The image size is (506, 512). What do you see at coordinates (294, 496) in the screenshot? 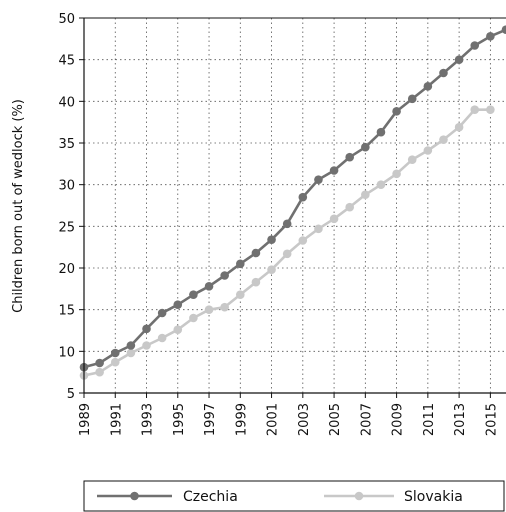
I see `legend: Czechia Slovakia` at bounding box center [294, 496].